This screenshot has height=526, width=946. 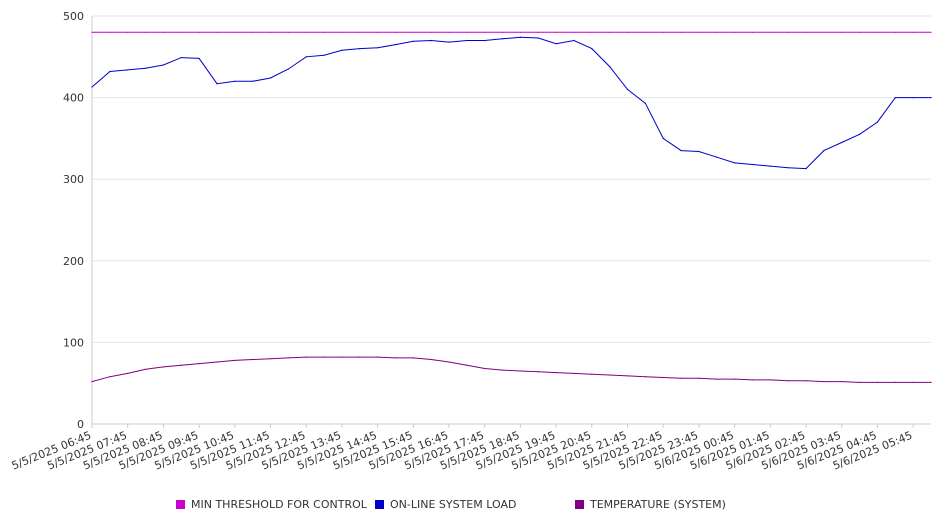 I want to click on legend-item-system-load: ON-LINE SYSTEM LOAD, so click(x=445, y=504).